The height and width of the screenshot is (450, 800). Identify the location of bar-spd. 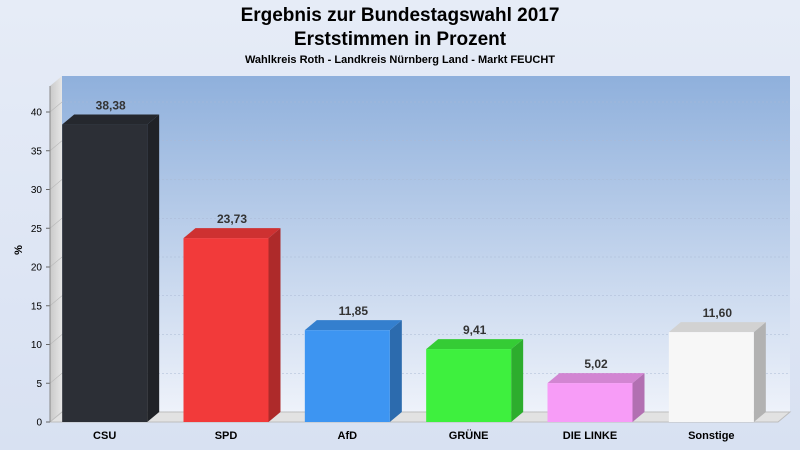
(232, 325).